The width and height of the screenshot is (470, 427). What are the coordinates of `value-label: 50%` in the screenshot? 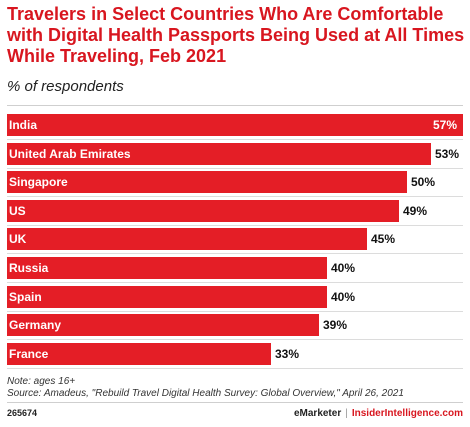 It's located at (423, 182).